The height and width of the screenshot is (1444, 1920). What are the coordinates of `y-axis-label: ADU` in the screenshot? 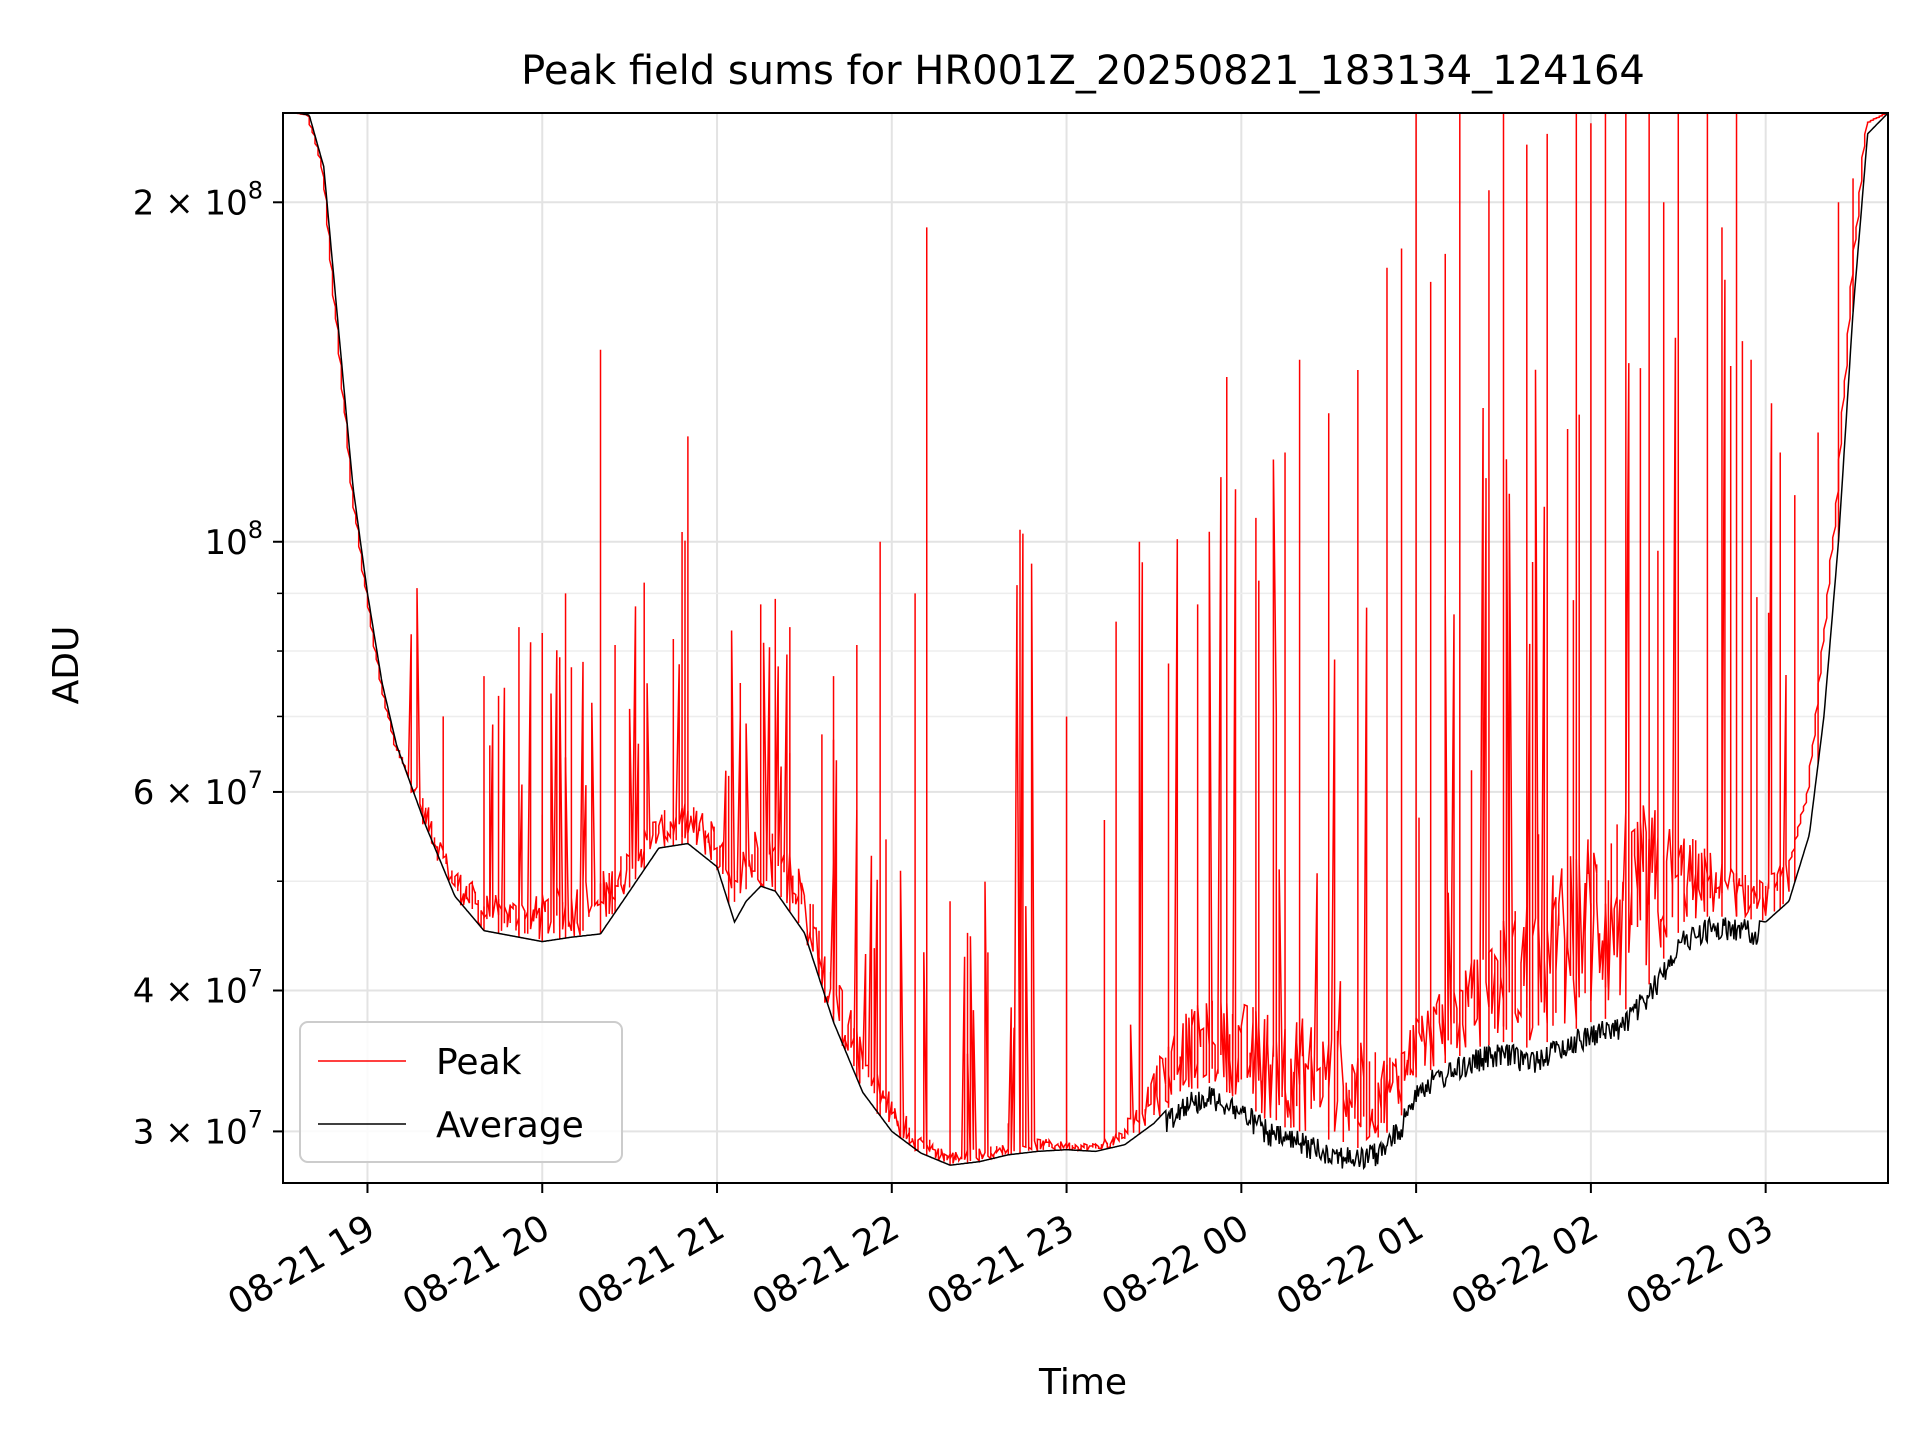 It's located at (66, 665).